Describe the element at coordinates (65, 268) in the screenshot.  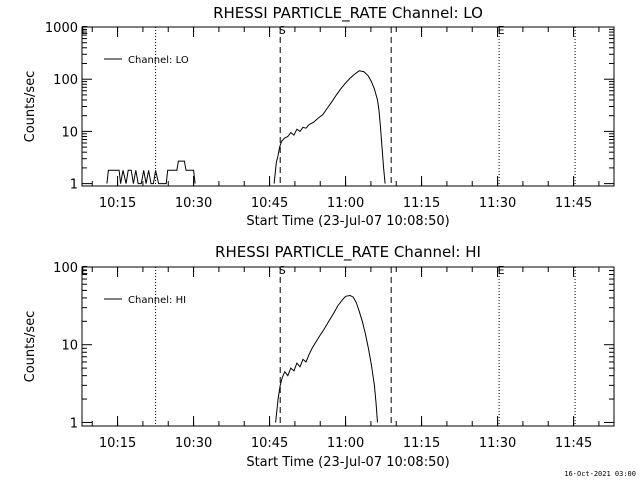
I see `panel-2-ytick-label: 100` at that location.